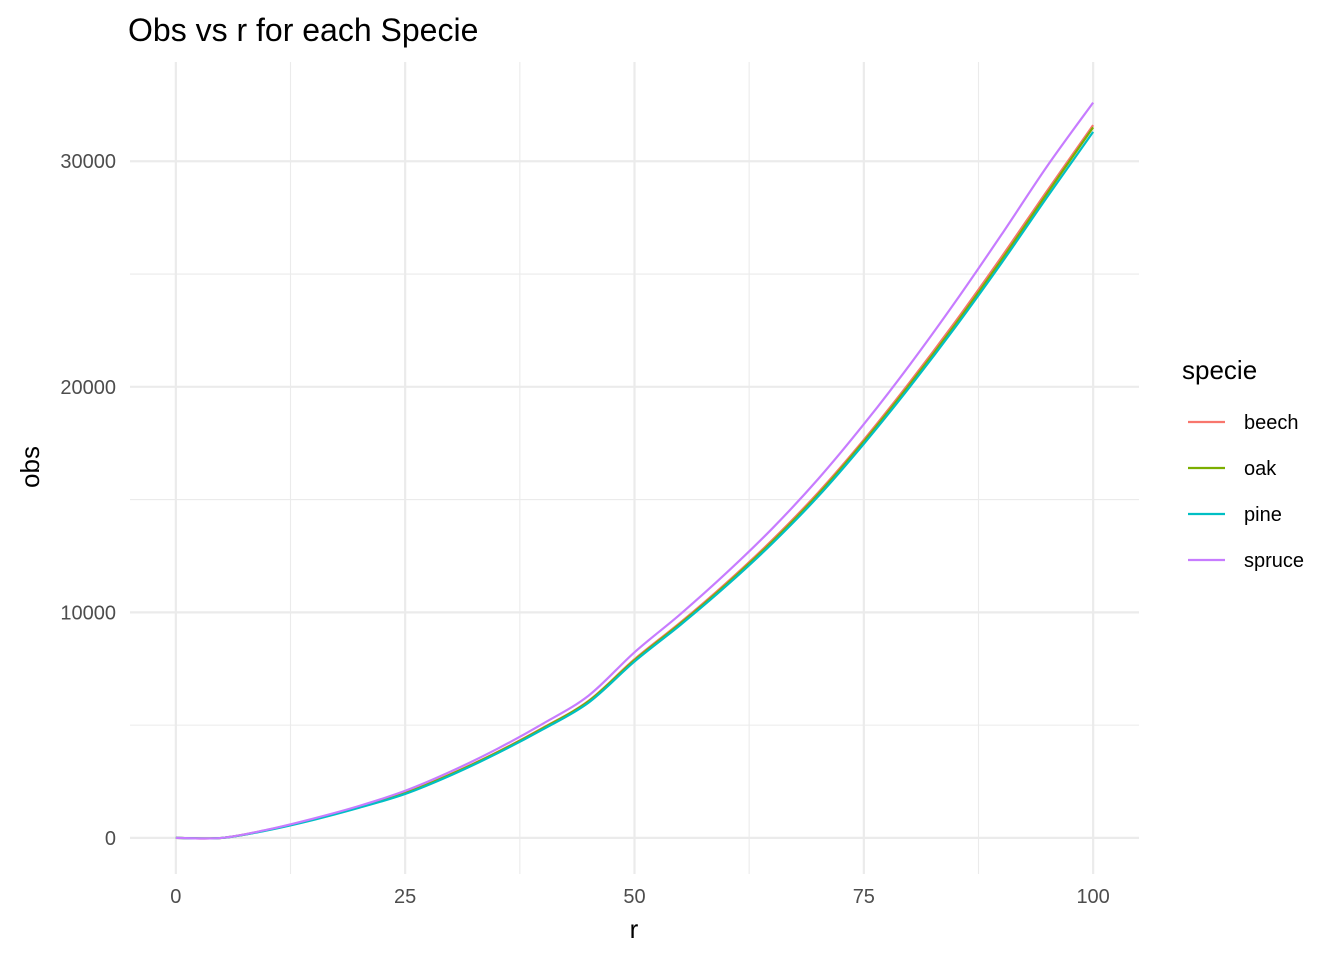 This screenshot has height=960, width=1344. Describe the element at coordinates (175, 897) in the screenshot. I see `x-tick-label: 0` at that location.